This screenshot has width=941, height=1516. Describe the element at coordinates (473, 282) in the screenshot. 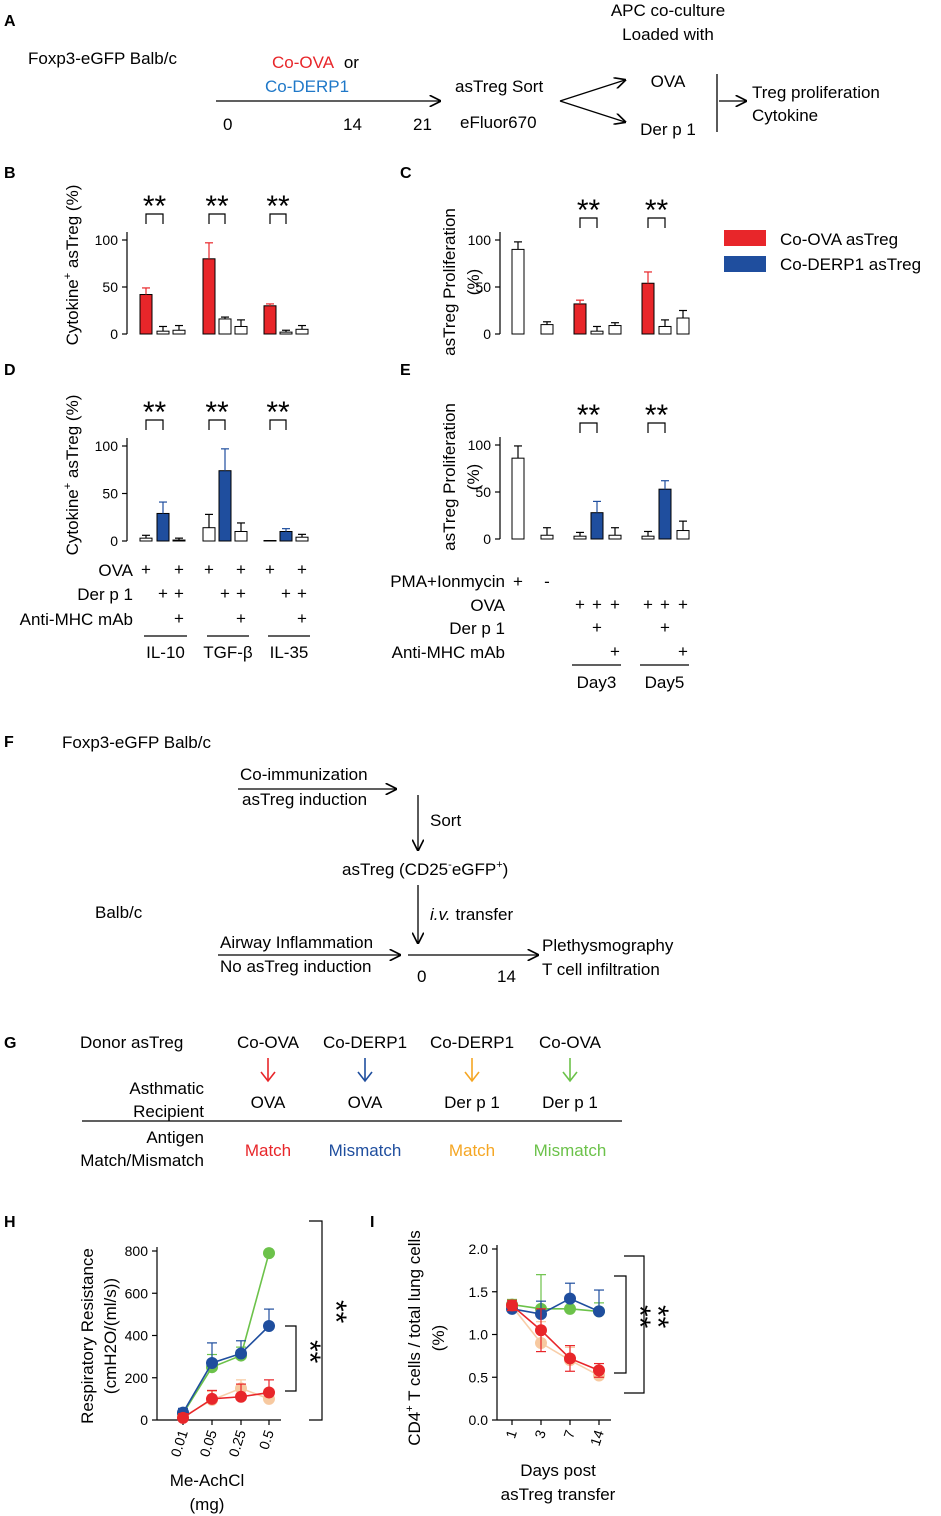

I see `y-axis-label-unit: (%)` at that location.